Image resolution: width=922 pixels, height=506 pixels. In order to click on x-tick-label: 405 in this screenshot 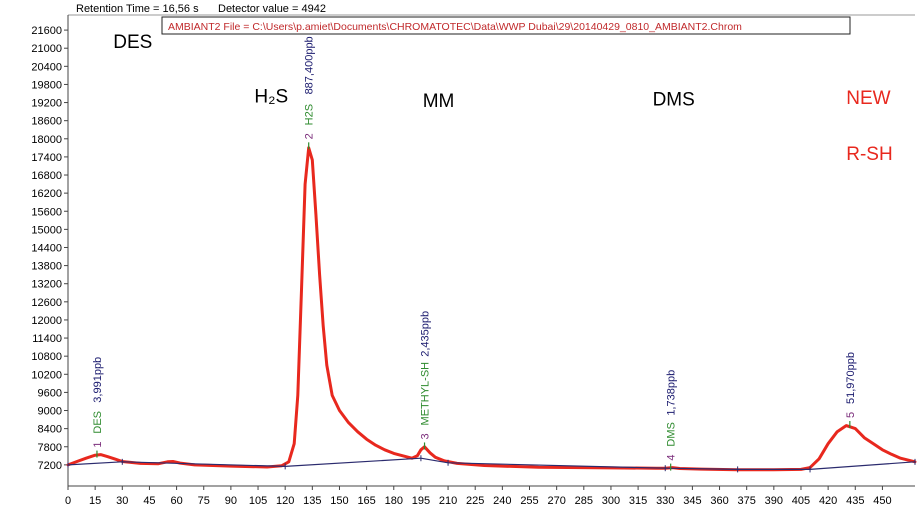, I will do `click(801, 500)`.